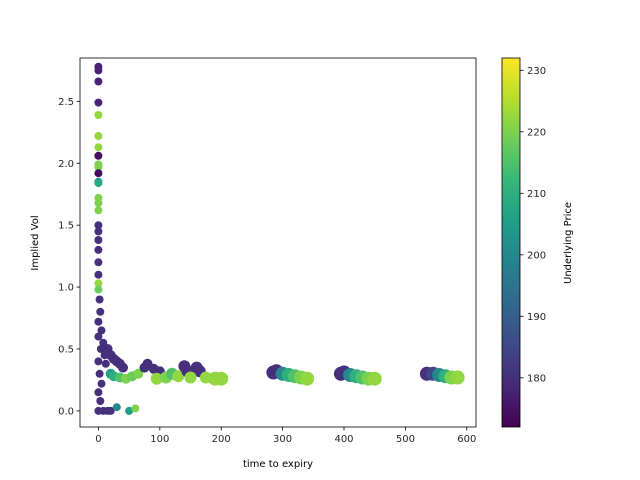 The image size is (640, 480). I want to click on y-tick-label: 2.0, so click(66, 164).